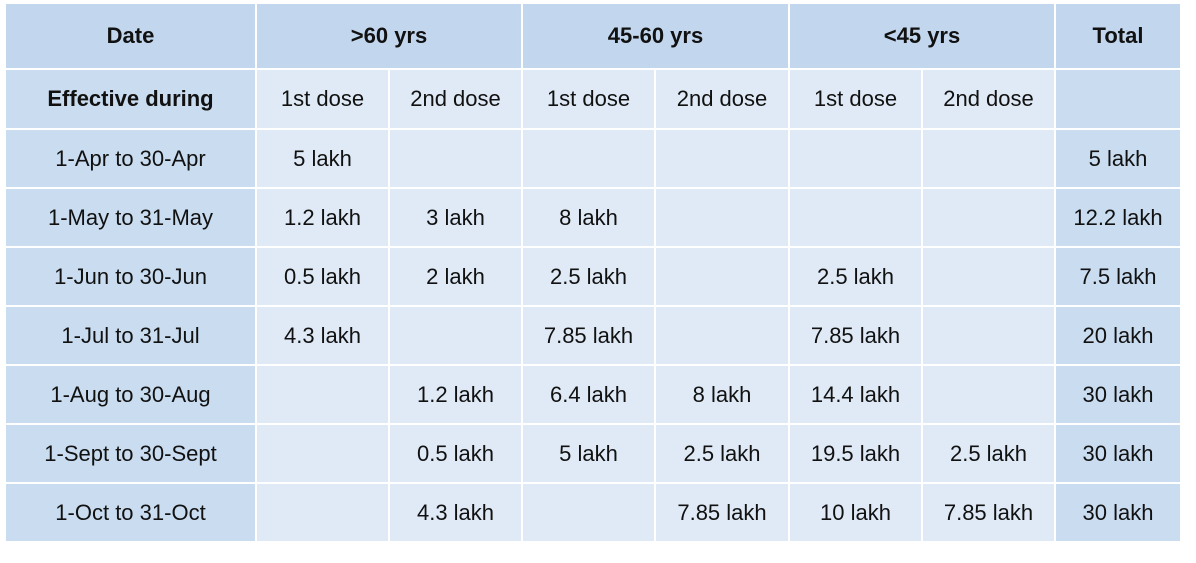 This screenshot has width=1196, height=563. I want to click on total-cell: 12.2 lakh, so click(1118, 217).